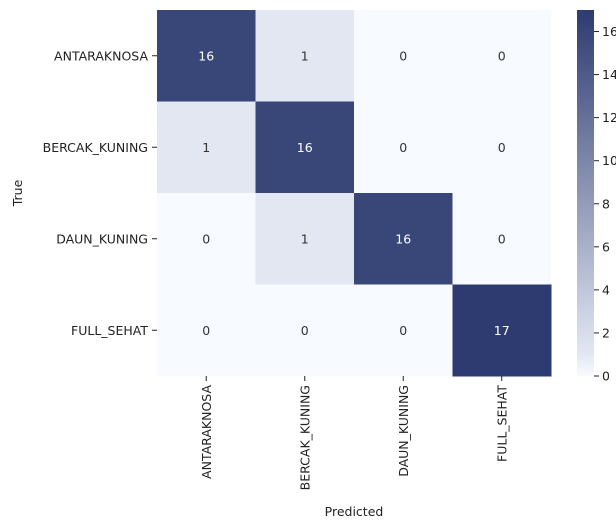  What do you see at coordinates (606, 332) in the screenshot?
I see `colorbar-tick-label: 2` at bounding box center [606, 332].